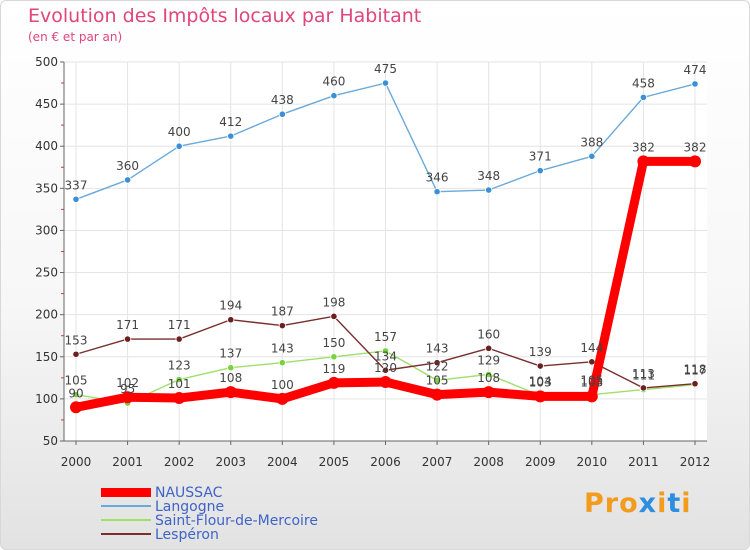 This screenshot has width=750, height=550. What do you see at coordinates (46, 357) in the screenshot?
I see `y-tick-label: 150` at bounding box center [46, 357].